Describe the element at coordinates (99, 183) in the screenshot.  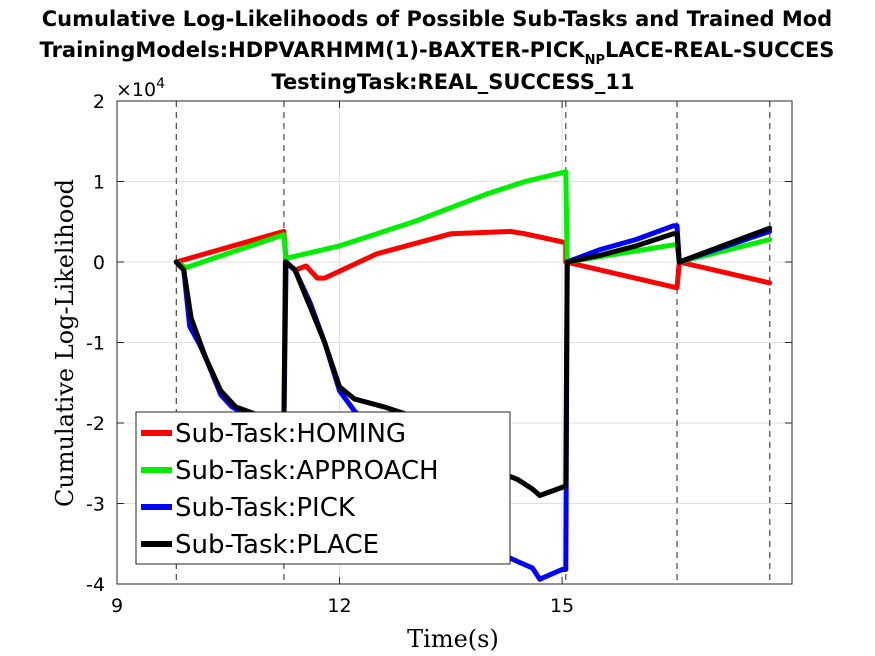
I see `y-tick-label: 1` at that location.